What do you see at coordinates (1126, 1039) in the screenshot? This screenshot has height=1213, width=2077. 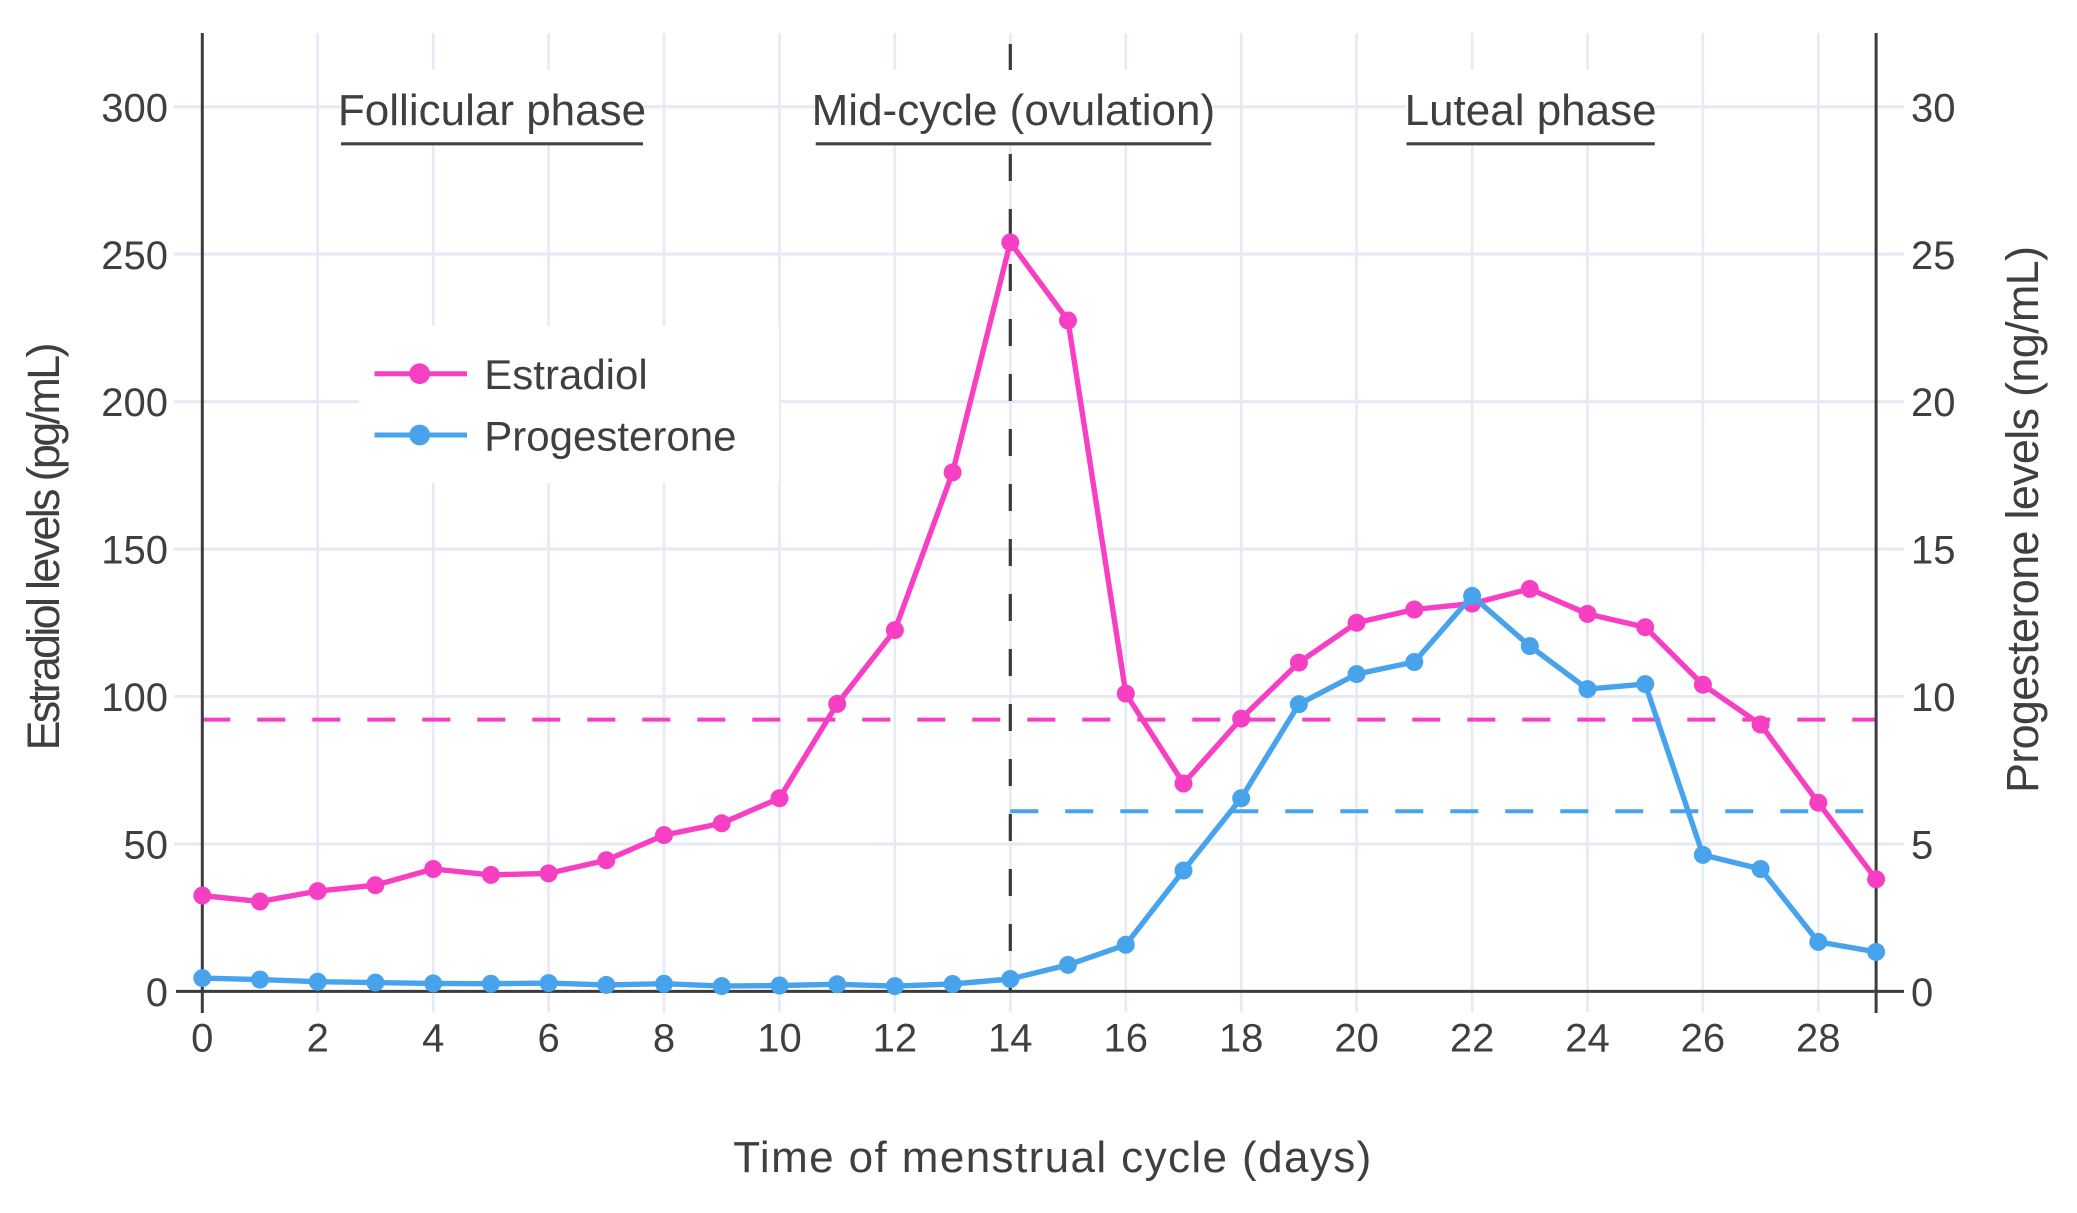 I see `svg-text: 16` at bounding box center [1126, 1039].